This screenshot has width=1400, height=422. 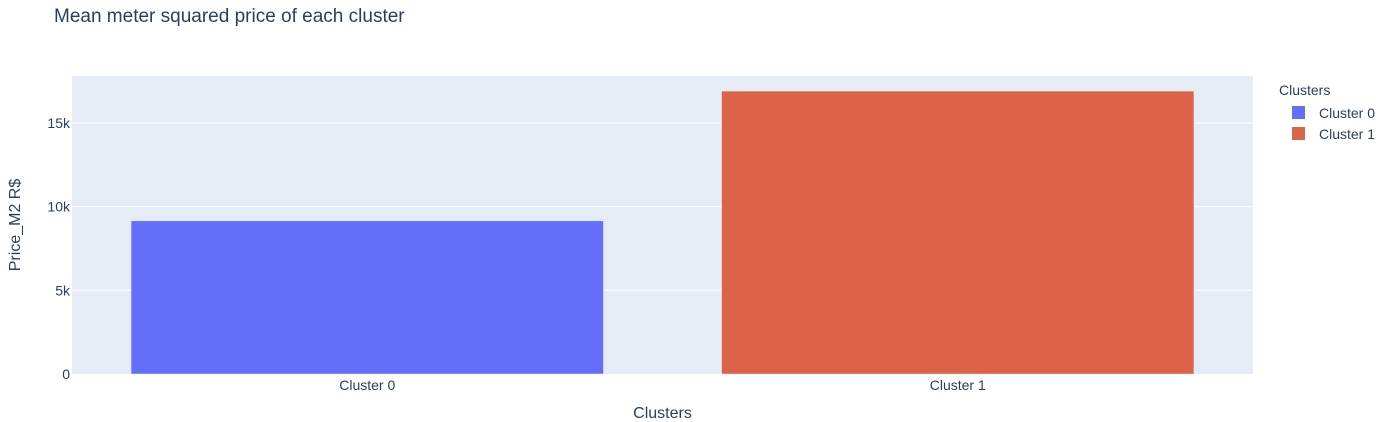 What do you see at coordinates (662, 413) in the screenshot?
I see `x-axis-title: Clusters` at bounding box center [662, 413].